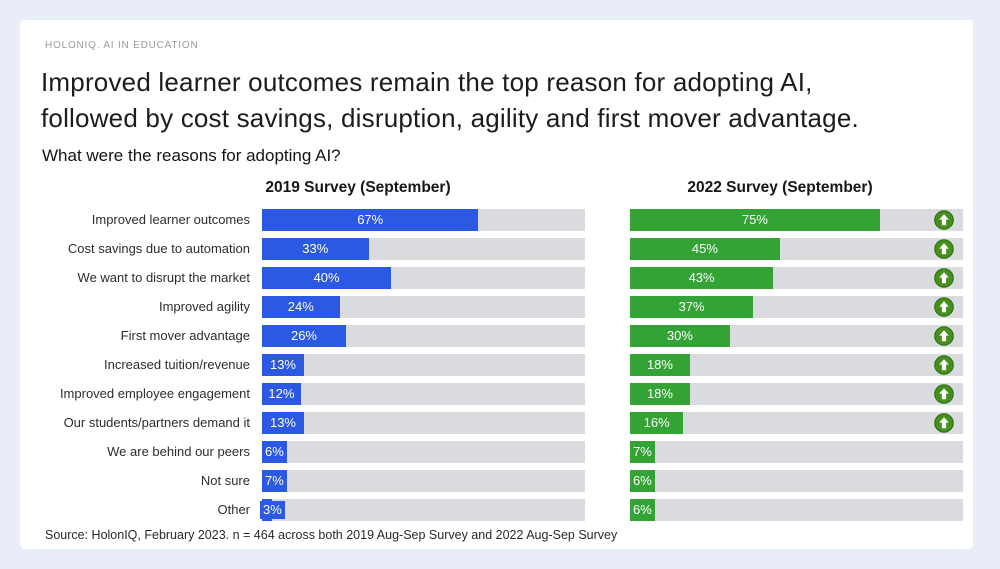  I want to click on bar-2019: 33%, so click(315, 249).